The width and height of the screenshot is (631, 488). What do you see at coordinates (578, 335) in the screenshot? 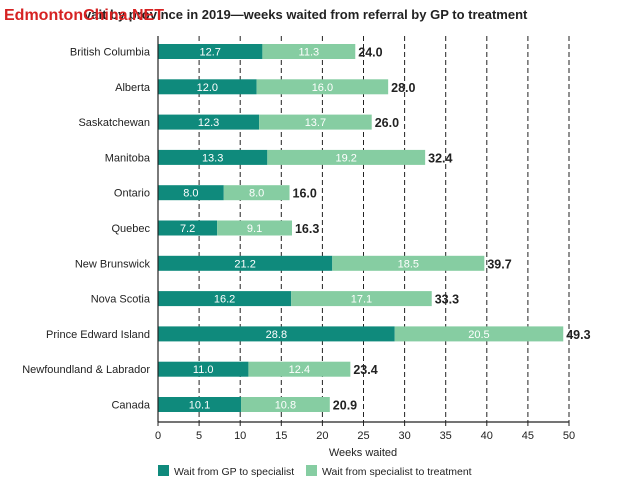
I see `bar-total-label: 49.3` at bounding box center [578, 335].